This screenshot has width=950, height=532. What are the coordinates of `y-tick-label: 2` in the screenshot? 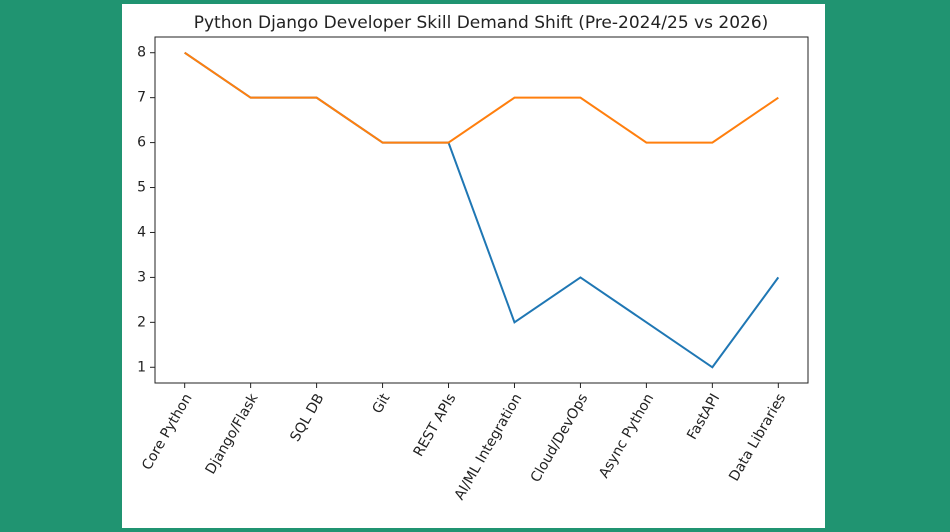 It's located at (141, 322).